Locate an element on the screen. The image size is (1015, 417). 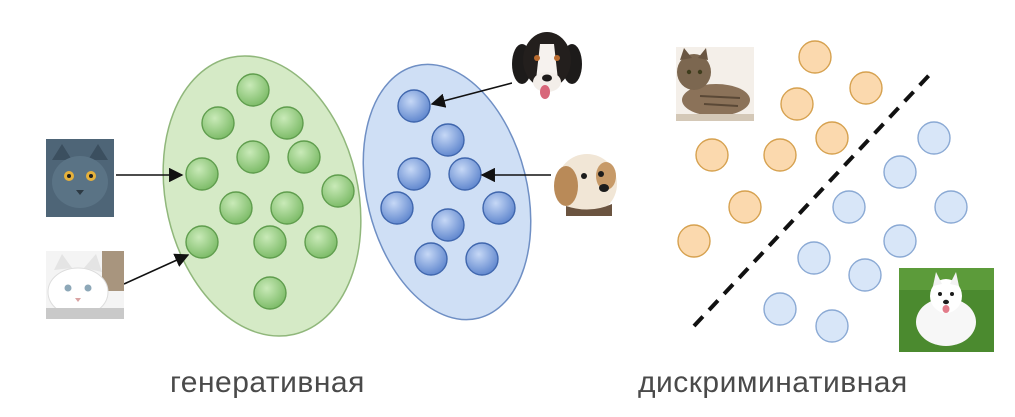
arrow-bernese-dog is located at coordinates (471, 95).